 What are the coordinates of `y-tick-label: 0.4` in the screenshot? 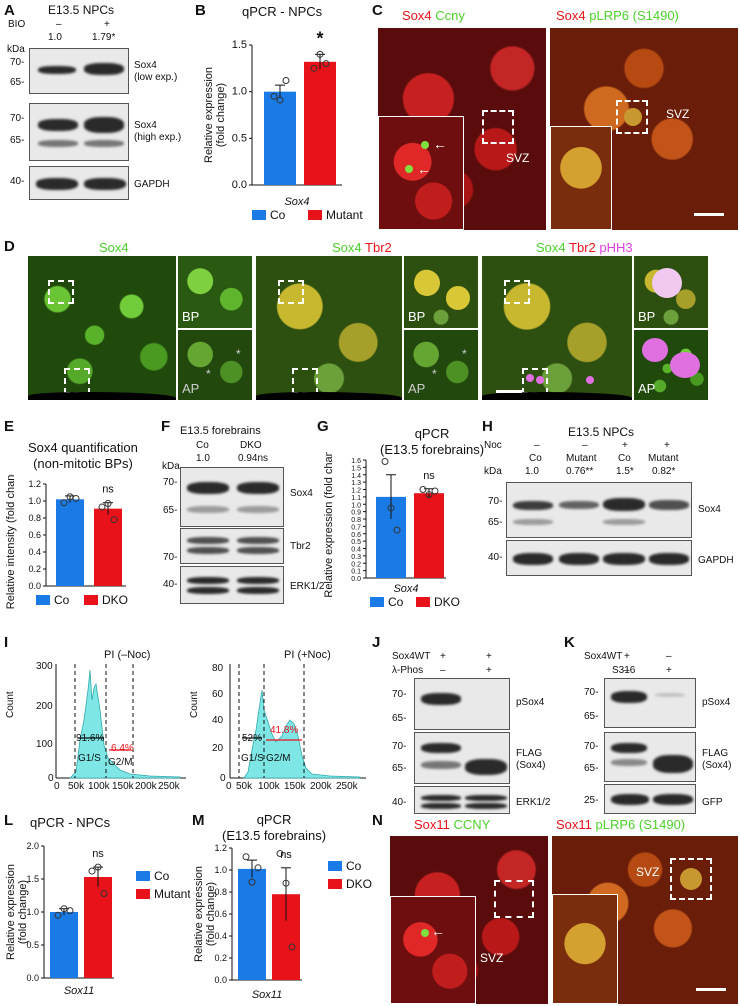 It's located at (356, 550).